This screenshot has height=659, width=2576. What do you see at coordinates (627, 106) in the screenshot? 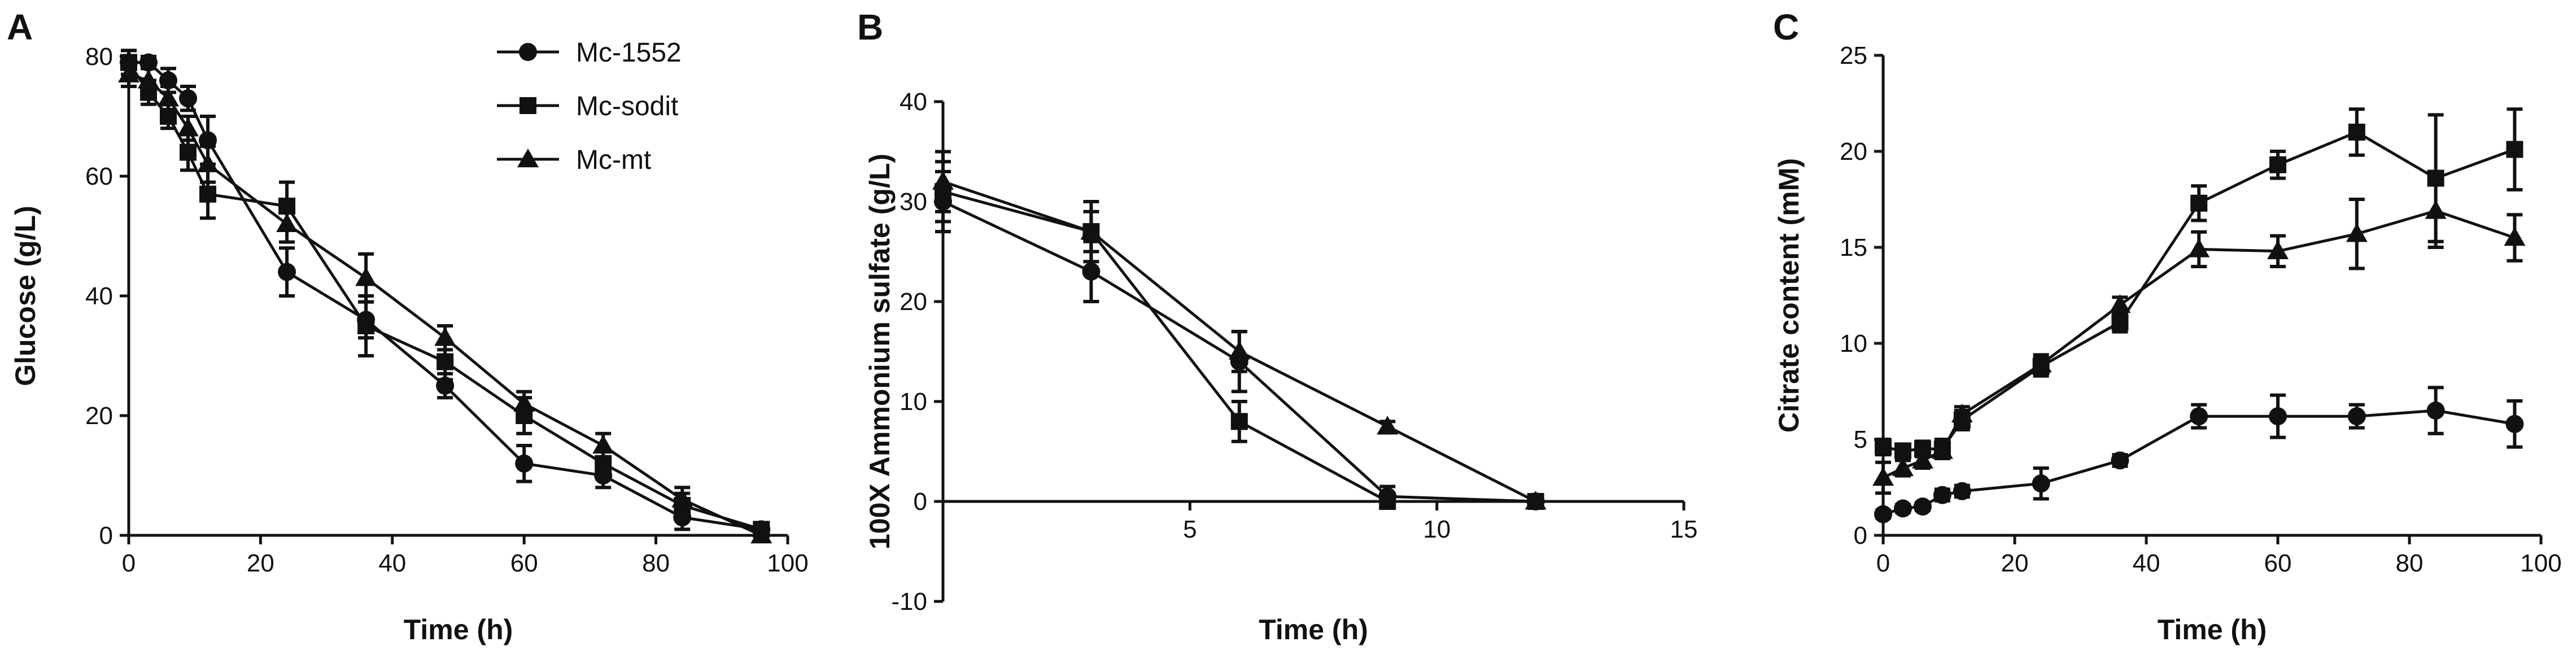
I see `legend-label: Mc-sodit` at bounding box center [627, 106].